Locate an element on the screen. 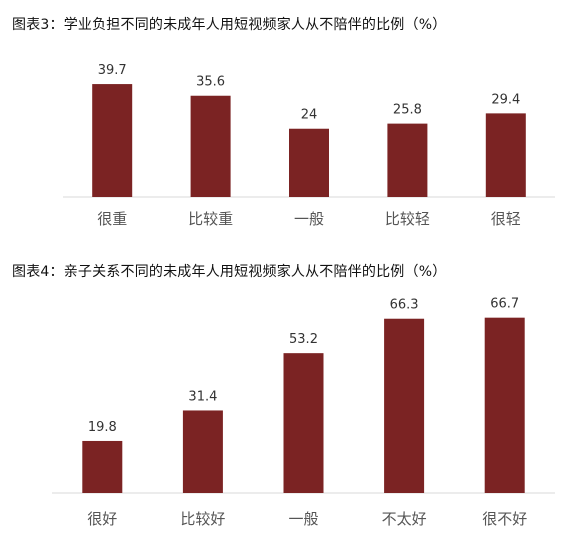  category-tick-label: 很轻 is located at coordinates (506, 219).